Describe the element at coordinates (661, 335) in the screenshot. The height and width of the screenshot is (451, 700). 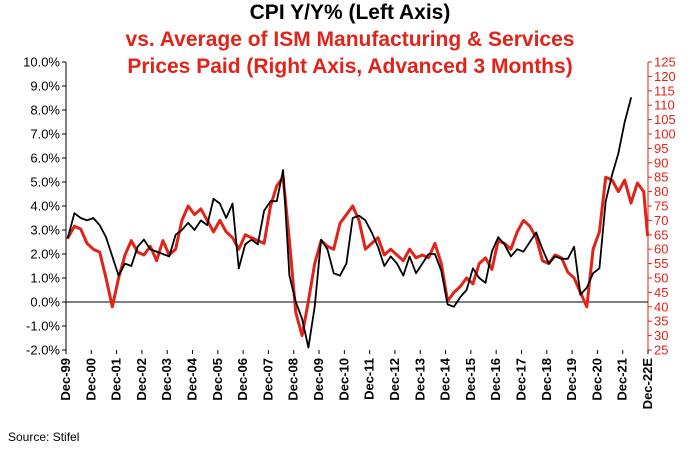
I see `right-tick-label: 30` at that location.